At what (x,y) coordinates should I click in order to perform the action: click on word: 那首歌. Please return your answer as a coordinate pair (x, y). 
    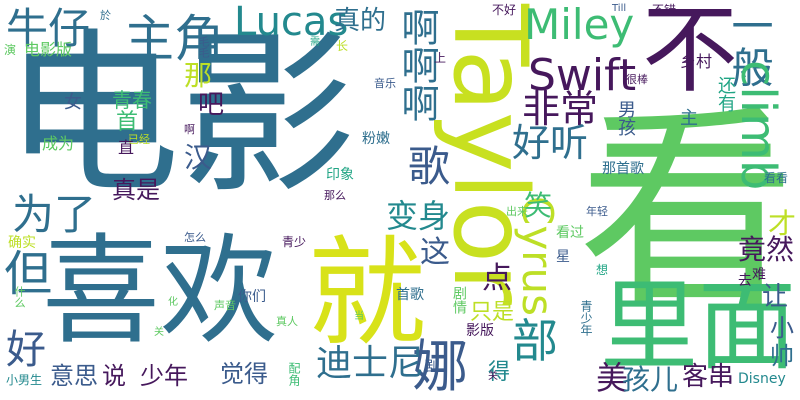
    Looking at the image, I should click on (623, 169).